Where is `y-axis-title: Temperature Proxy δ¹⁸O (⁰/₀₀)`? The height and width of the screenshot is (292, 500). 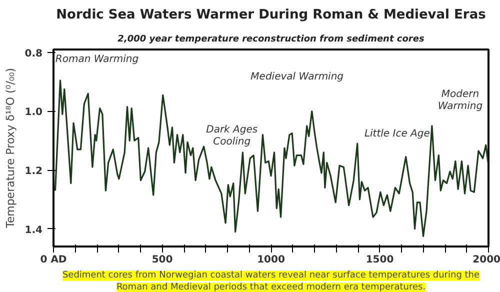 y-axis-title: Temperature Proxy δ¹⁸O (⁰/₀₀) is located at coordinates (10, 149).